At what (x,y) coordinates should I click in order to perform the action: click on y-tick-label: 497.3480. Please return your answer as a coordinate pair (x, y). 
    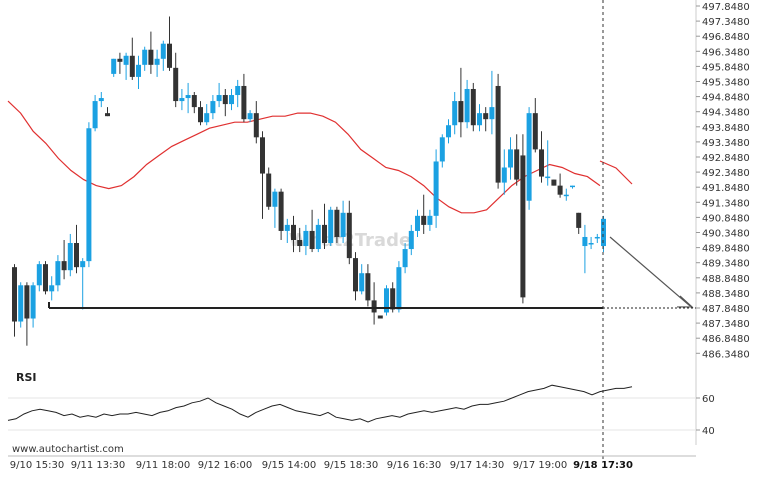
    Looking at the image, I should click on (726, 22).